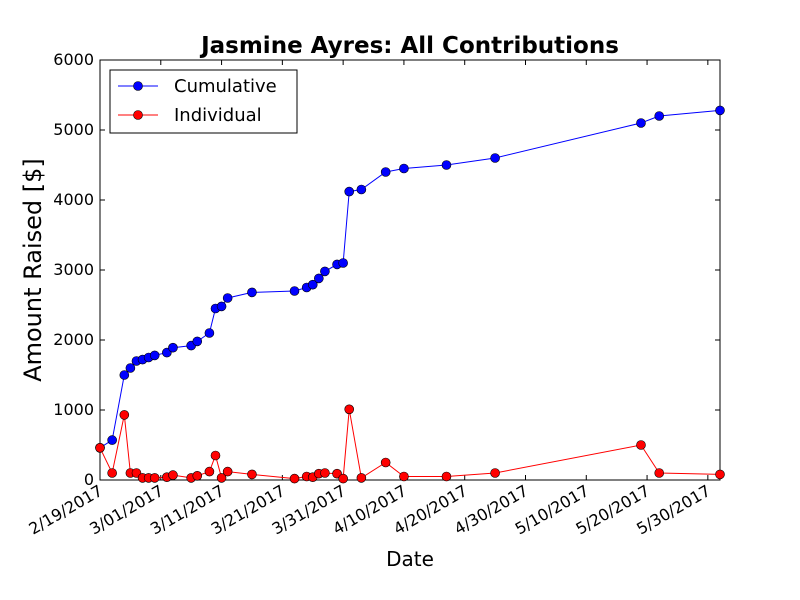  Describe the element at coordinates (138, 86) in the screenshot. I see `legend-marker-cumulative` at that location.